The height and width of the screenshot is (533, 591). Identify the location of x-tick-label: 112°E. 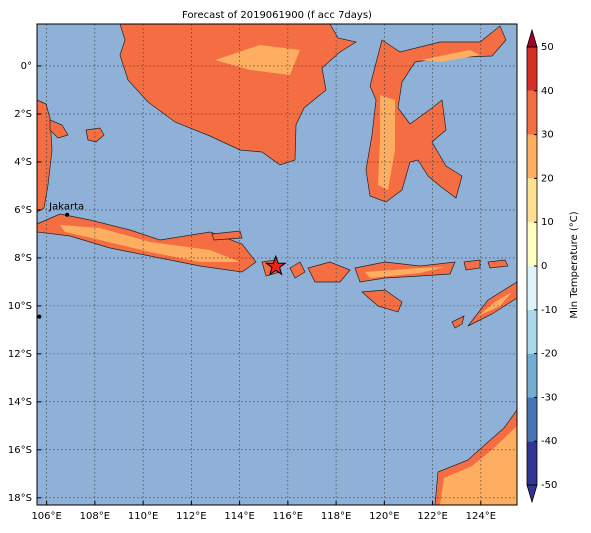
(191, 516).